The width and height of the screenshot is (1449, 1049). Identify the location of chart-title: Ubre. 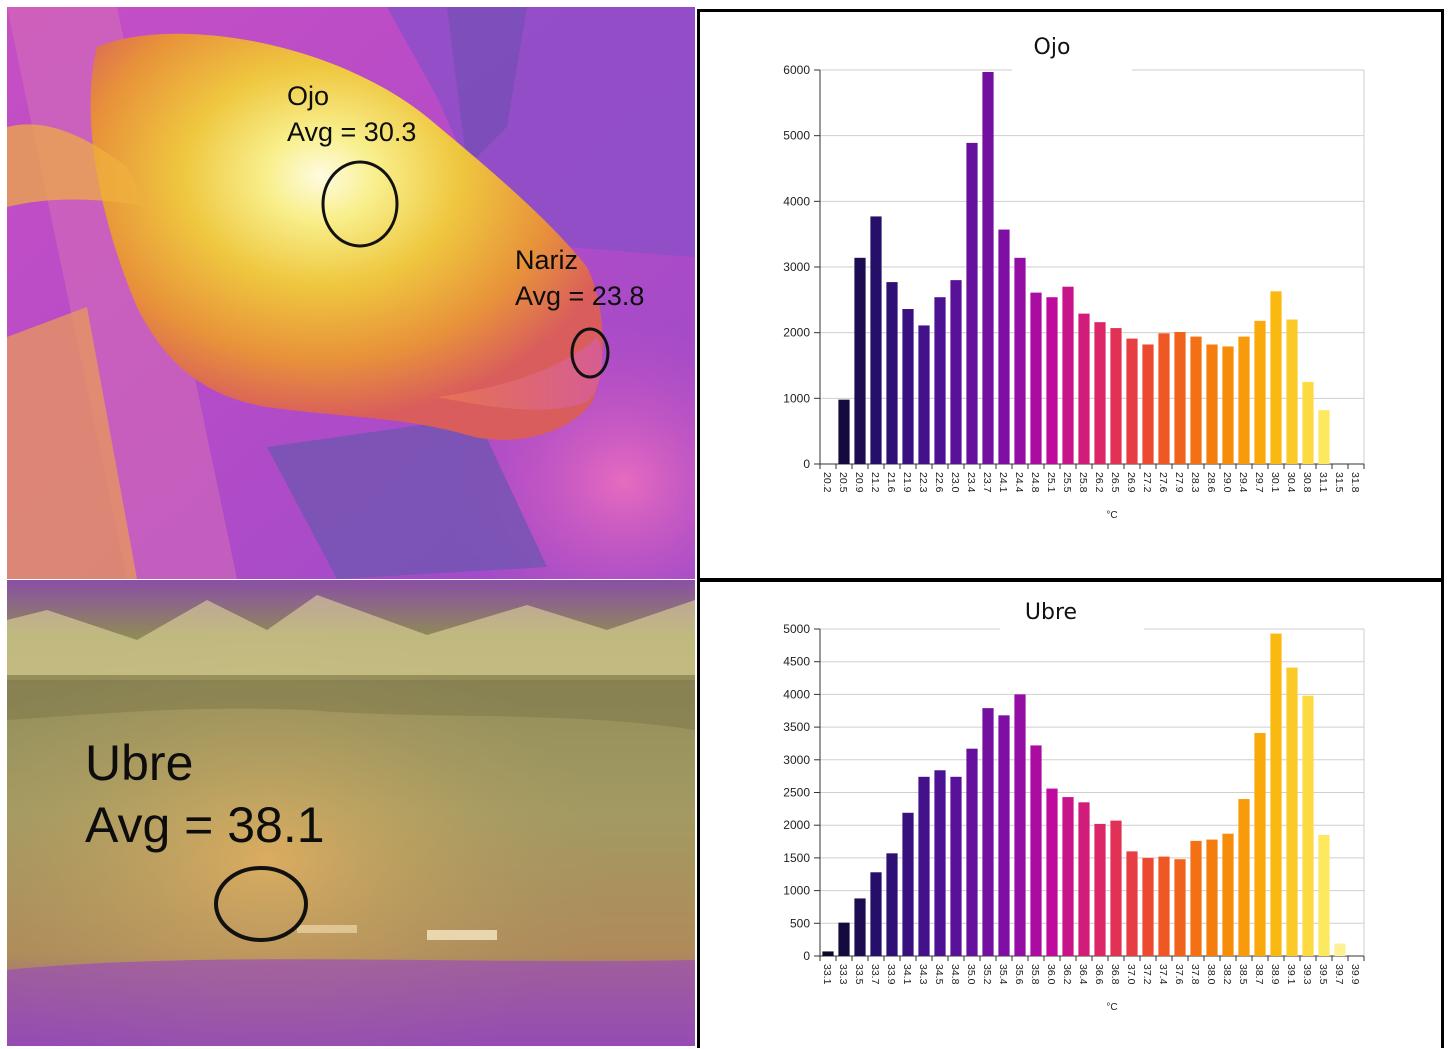
(1051, 612).